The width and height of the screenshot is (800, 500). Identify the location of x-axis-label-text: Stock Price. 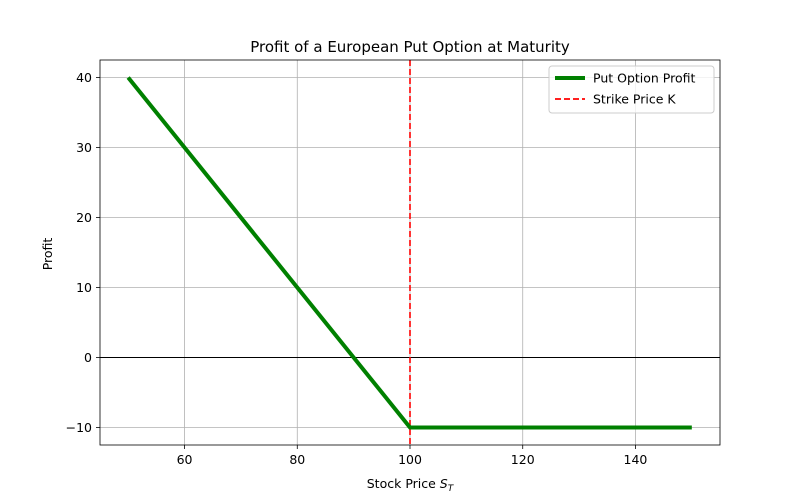
(403, 483).